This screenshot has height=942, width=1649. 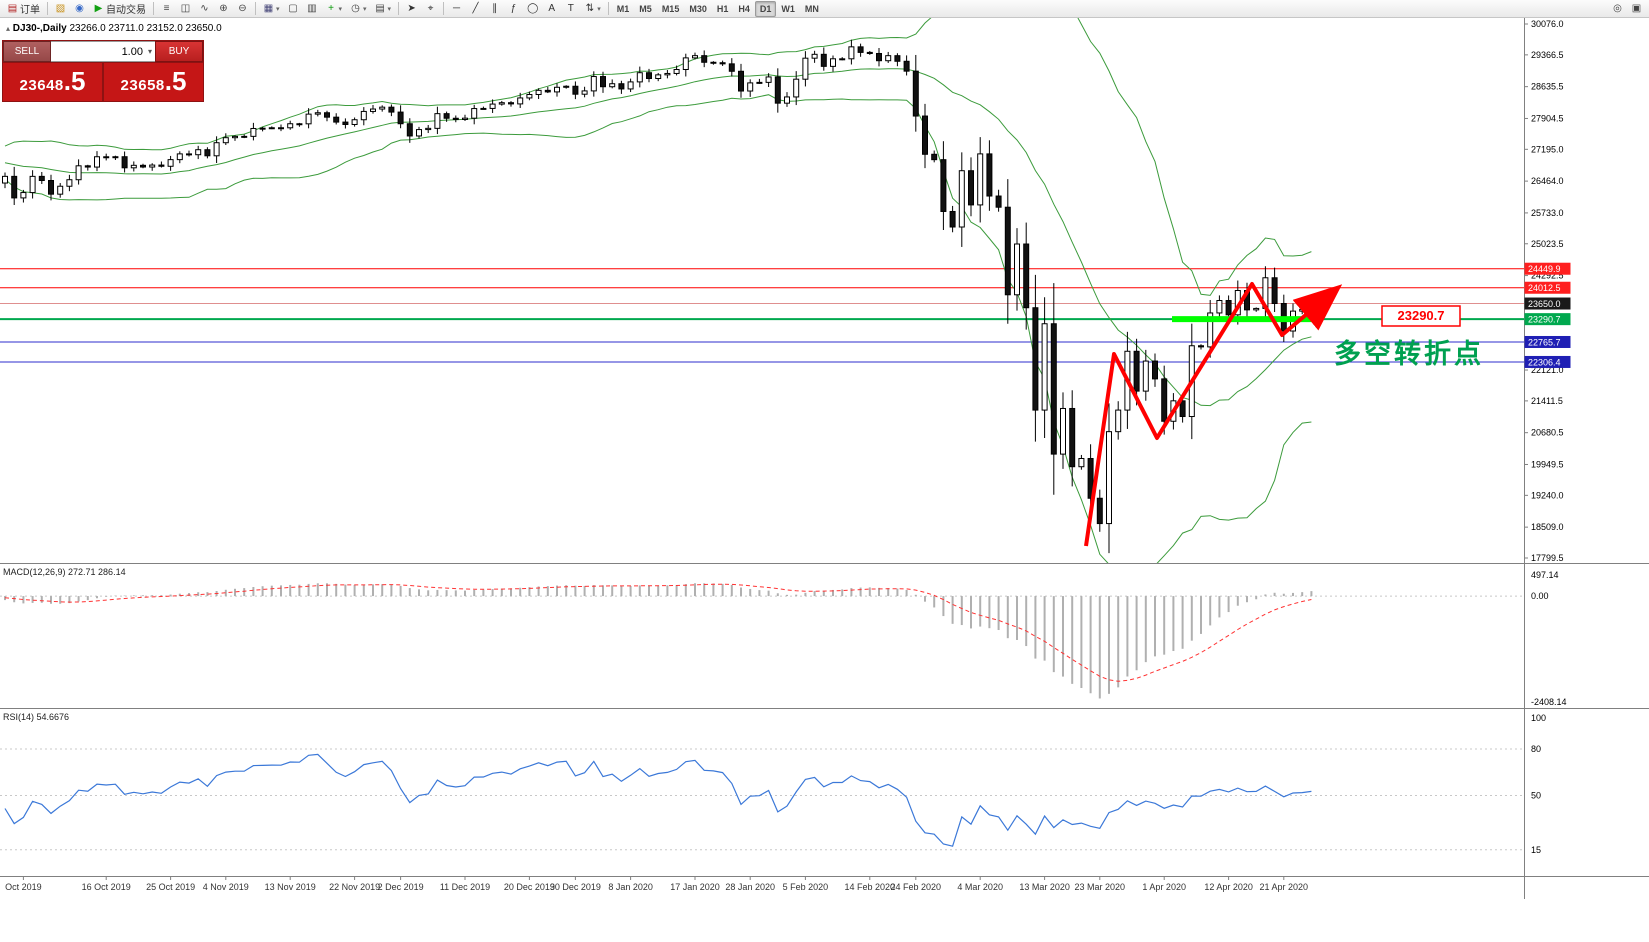 What do you see at coordinates (599, 9) in the screenshot?
I see `arrows-icon-dropdown-icon: ▾` at bounding box center [599, 9].